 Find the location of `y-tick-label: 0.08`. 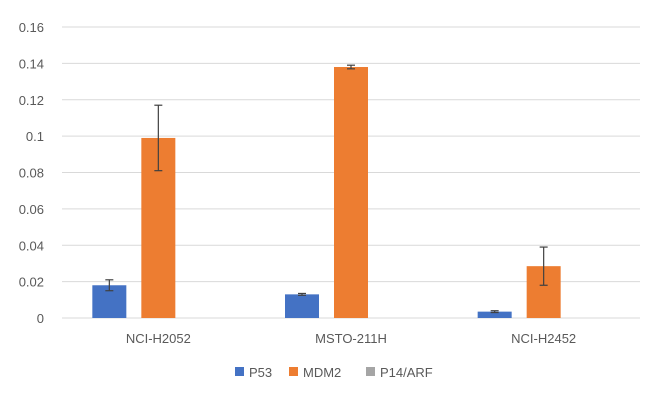

y-tick-label: 0.08 is located at coordinates (31, 173).